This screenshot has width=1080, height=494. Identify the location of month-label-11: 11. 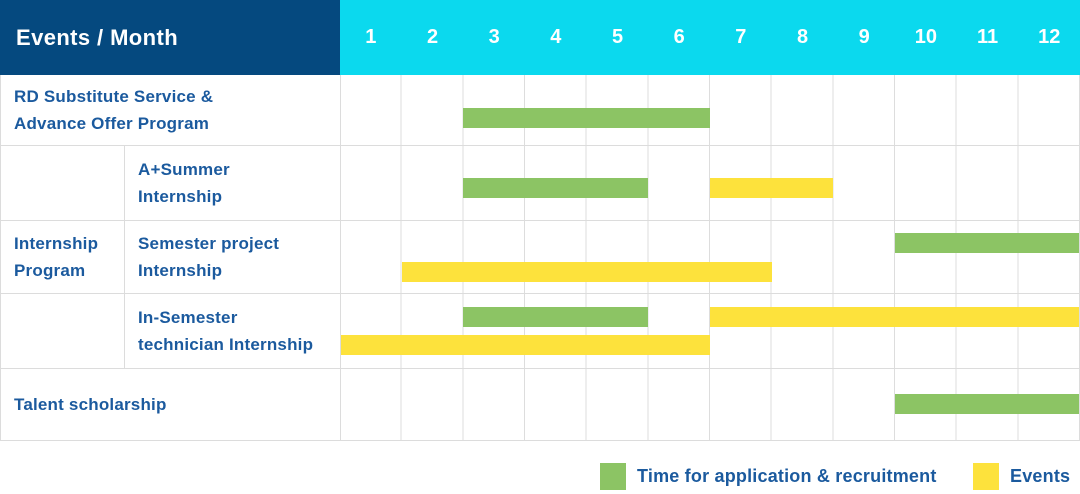
(987, 37).